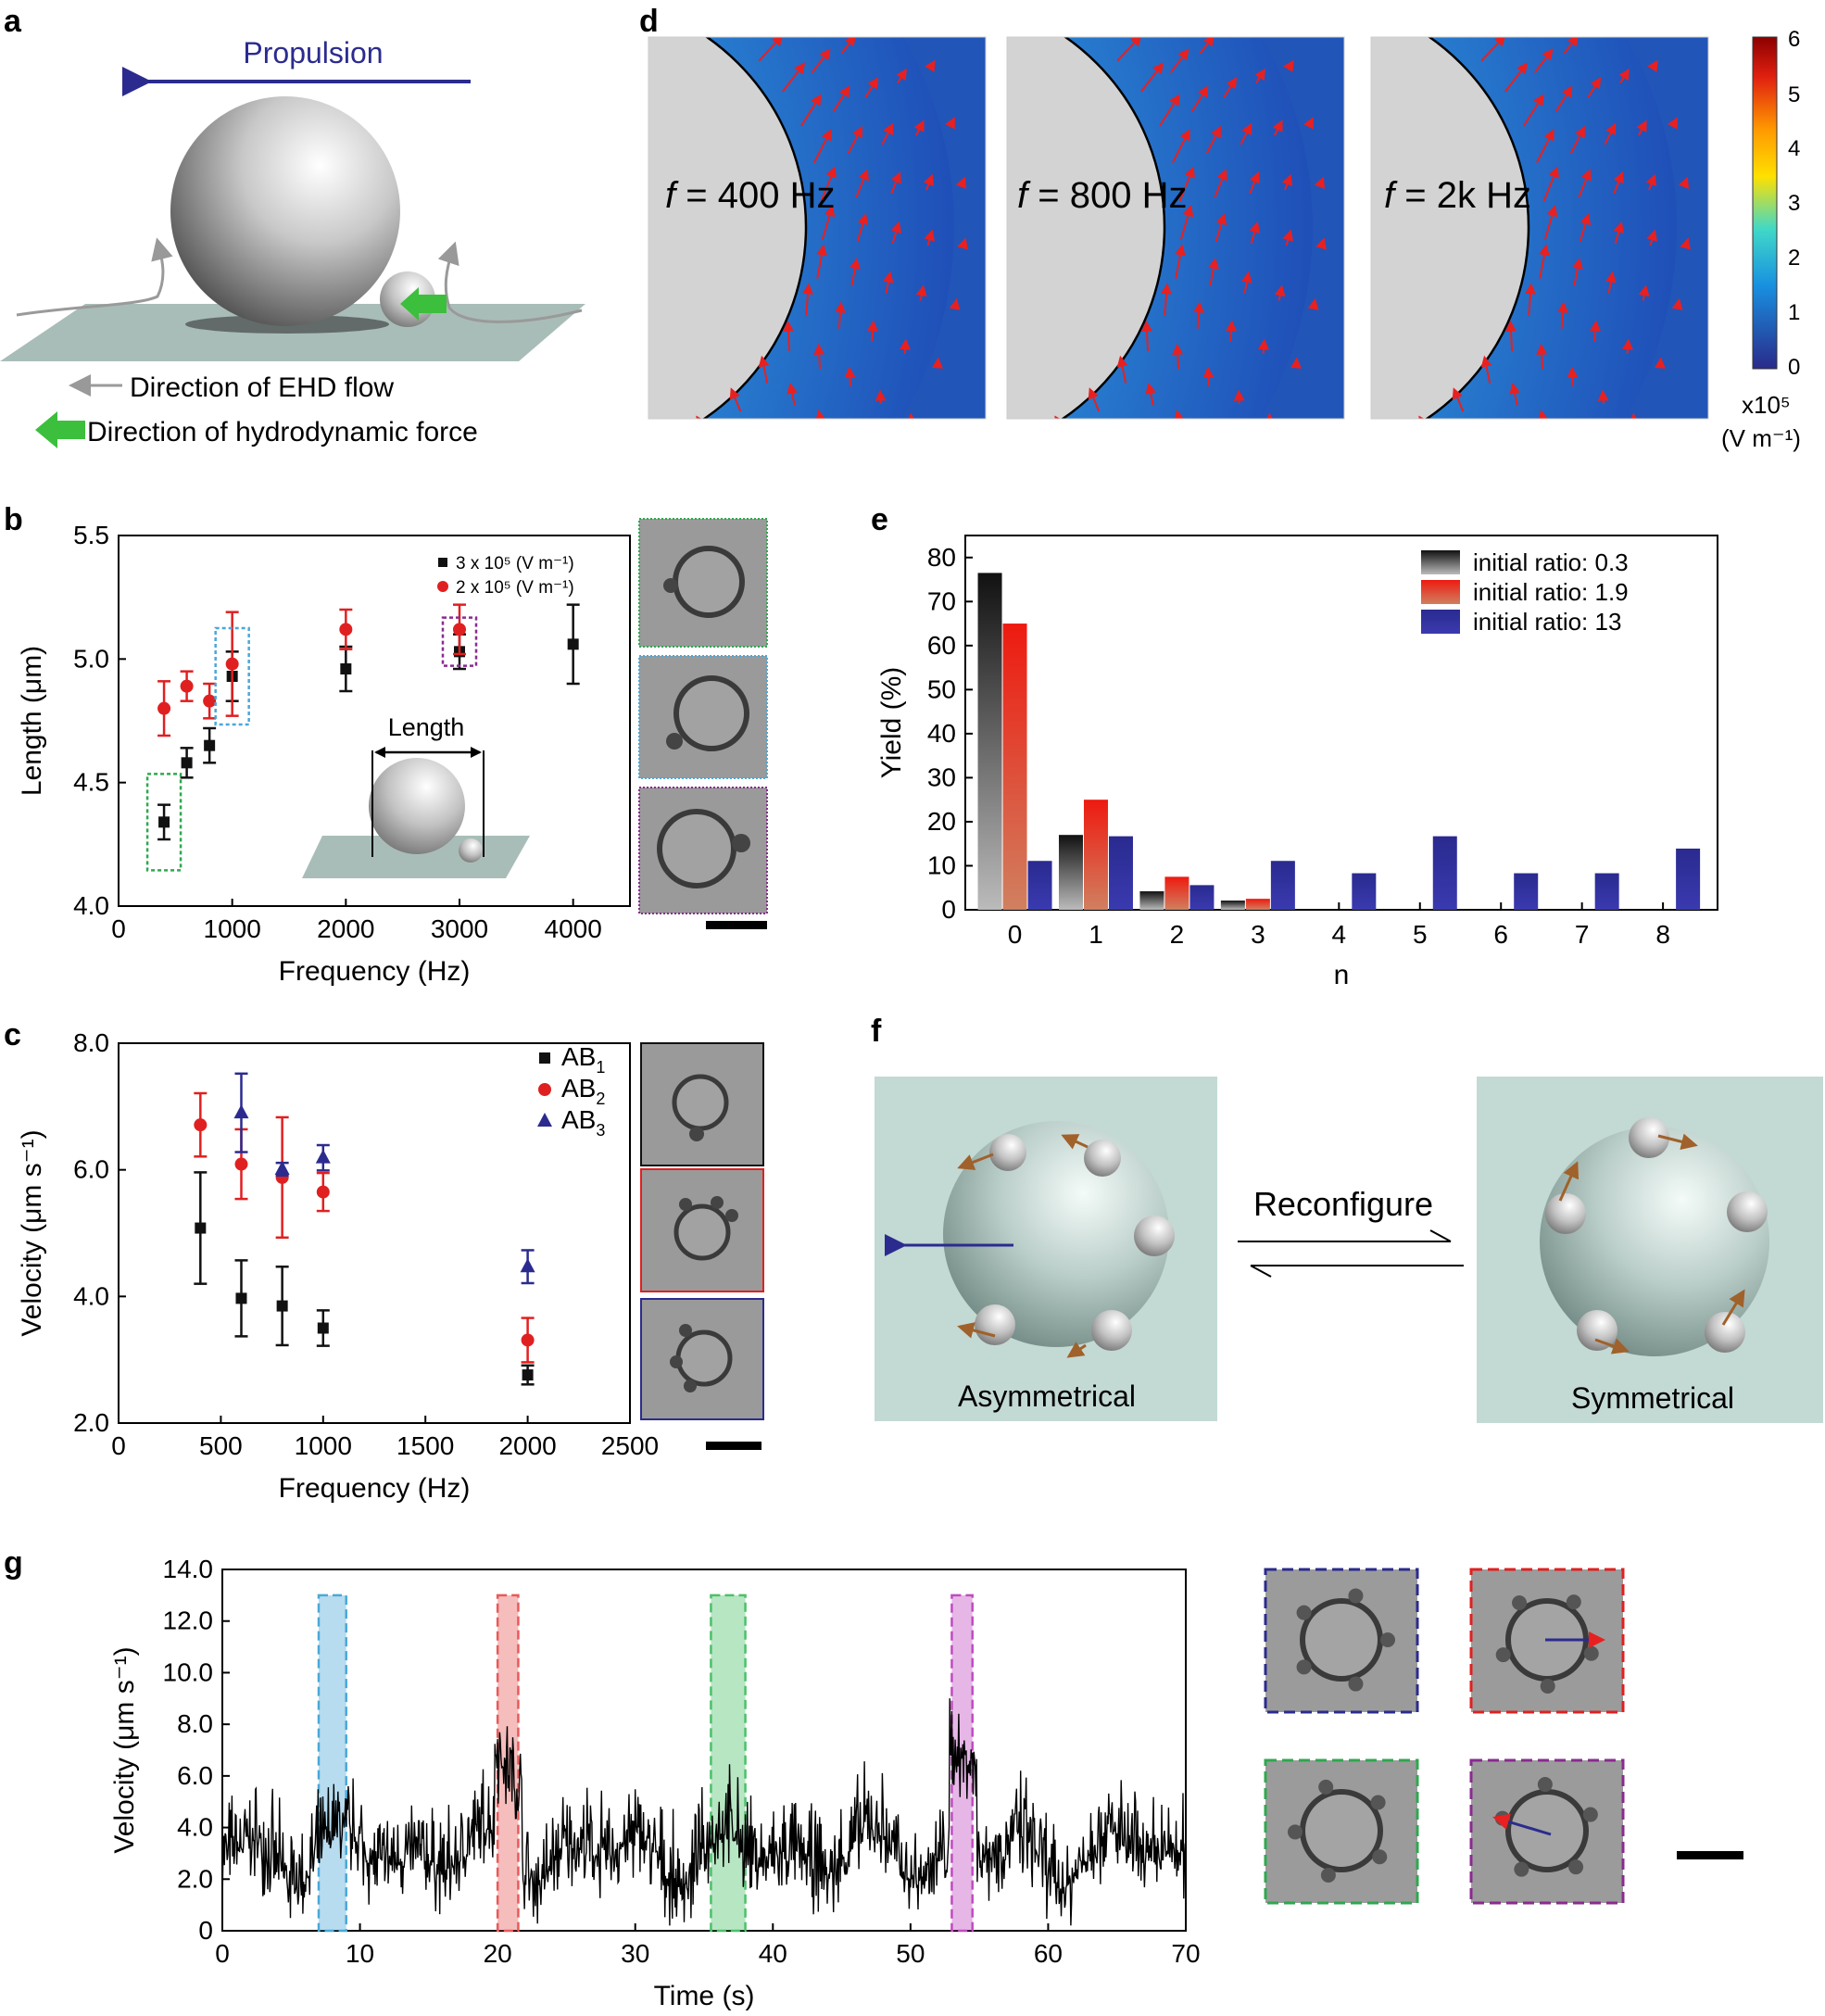 The image size is (1825, 2016). What do you see at coordinates (1551, 592) in the screenshot?
I see `legend-entry: initial ratio: 1.9` at bounding box center [1551, 592].